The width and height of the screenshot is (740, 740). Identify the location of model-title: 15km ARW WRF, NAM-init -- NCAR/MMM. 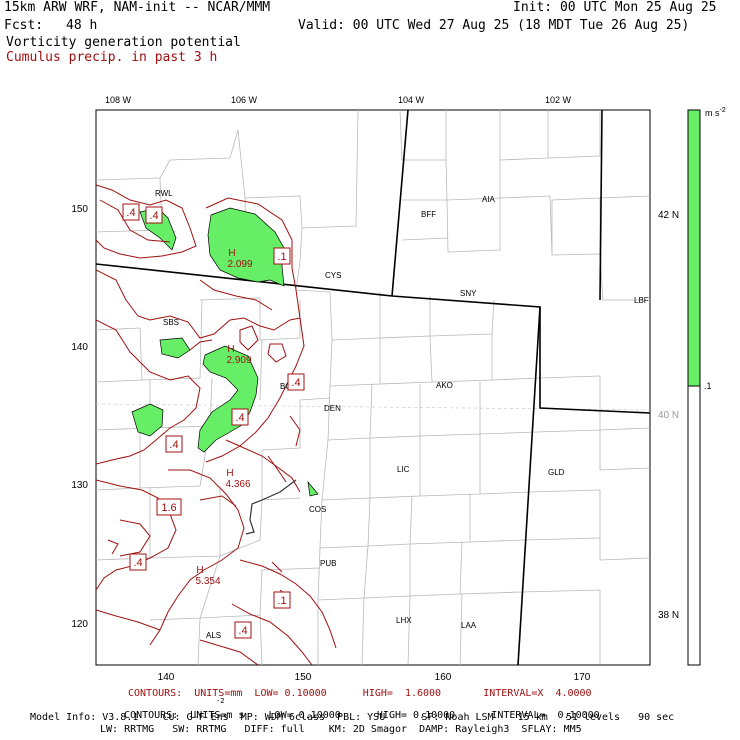
(137, 7).